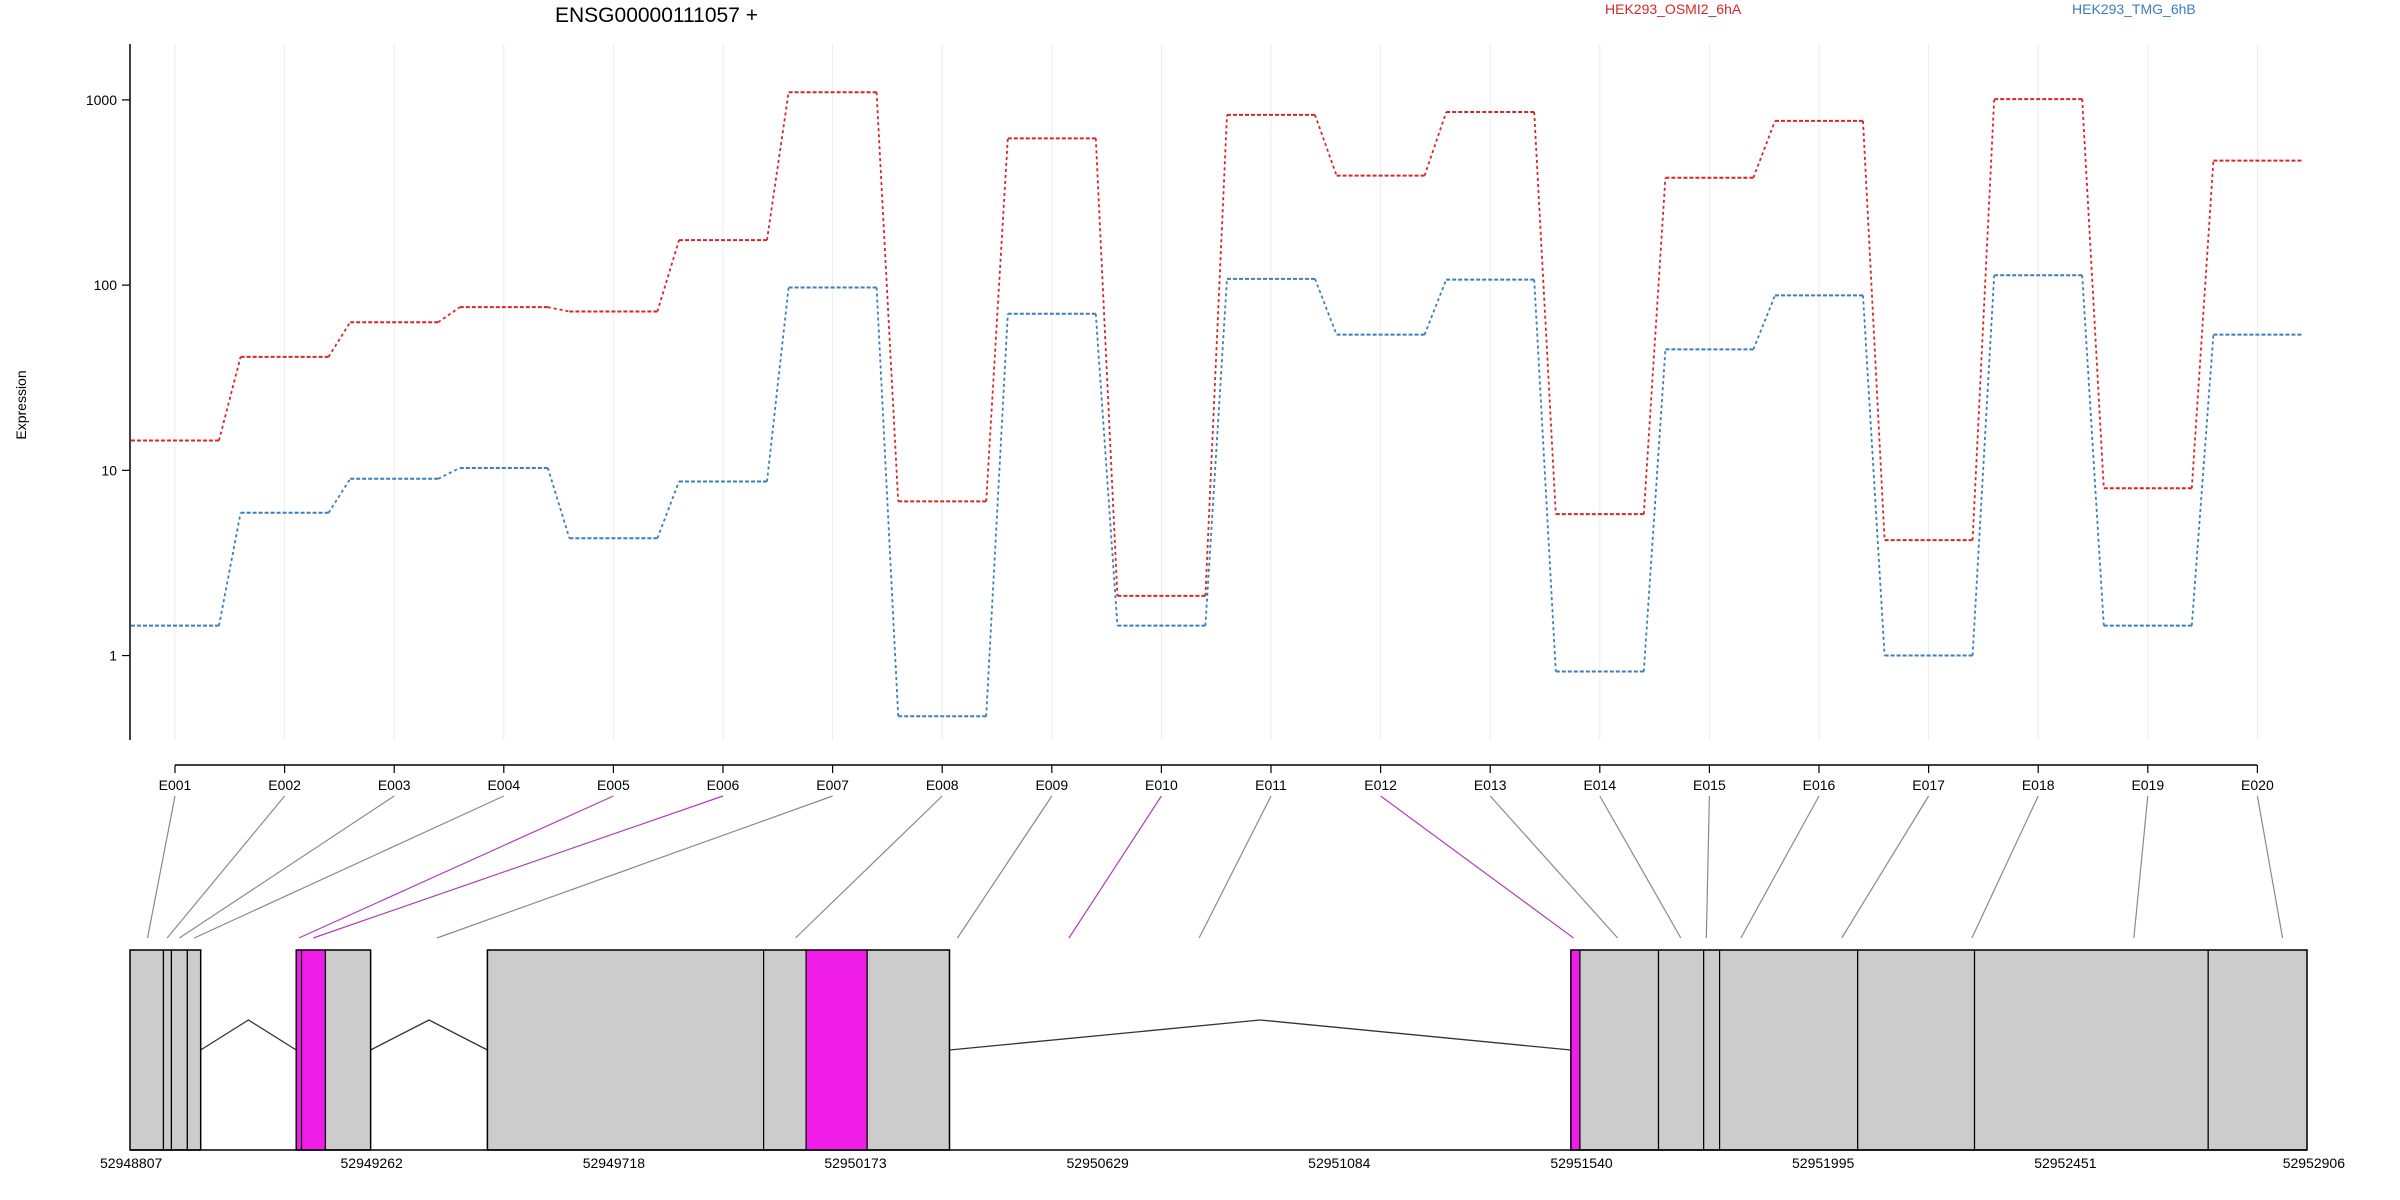  What do you see at coordinates (1235, 867) in the screenshot?
I see `connector-e011` at bounding box center [1235, 867].